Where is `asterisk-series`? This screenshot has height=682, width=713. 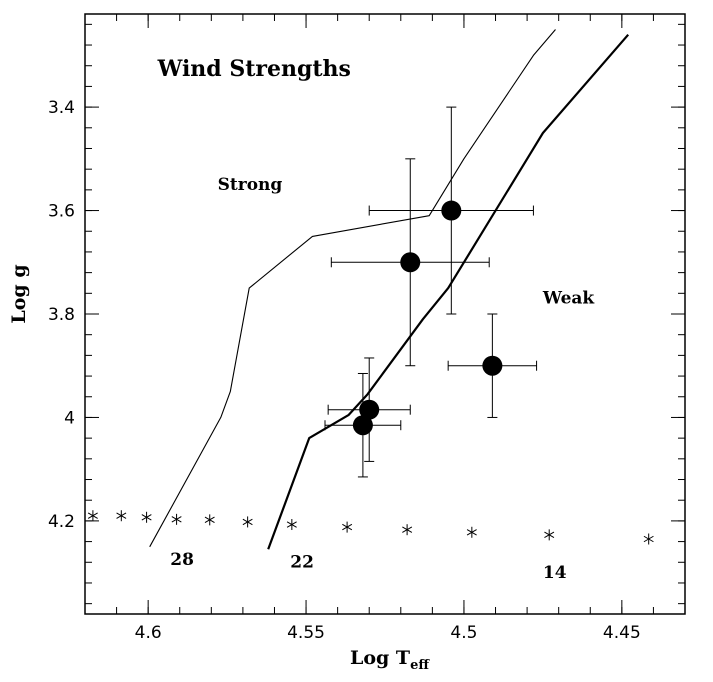 asterisk-series is located at coordinates (370, 527).